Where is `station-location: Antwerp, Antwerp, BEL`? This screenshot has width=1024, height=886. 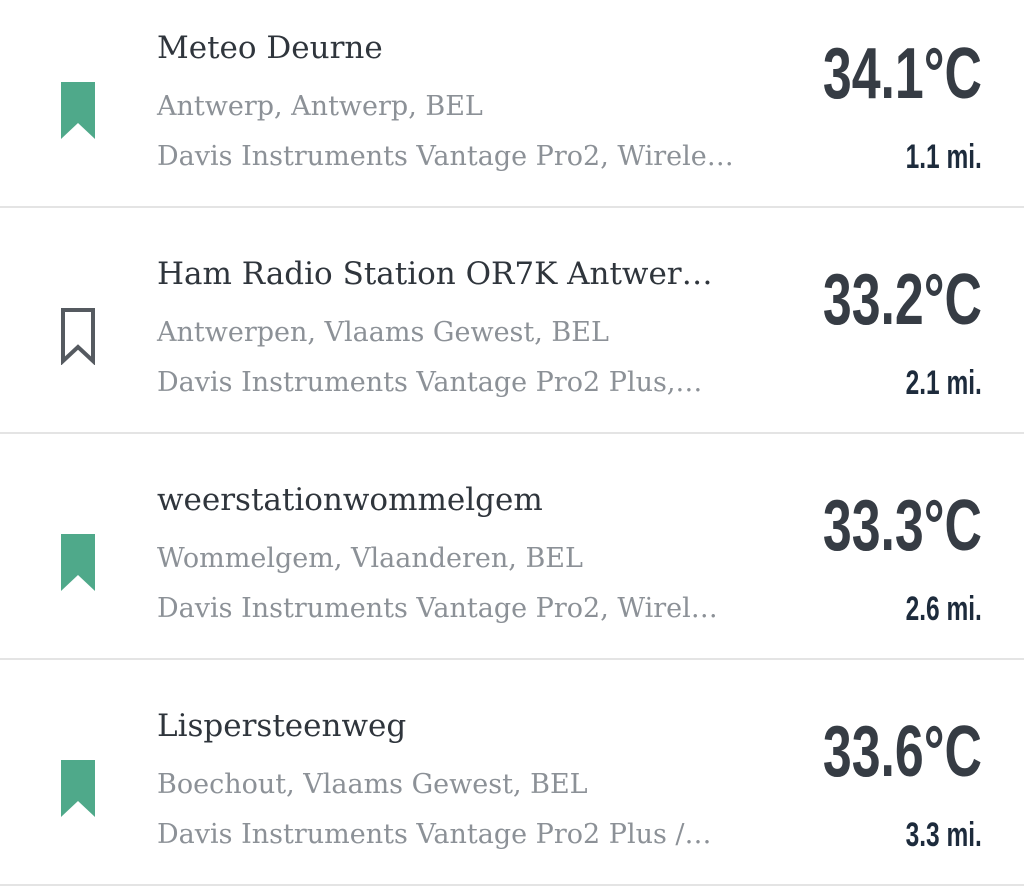 station-location: Antwerp, Antwerp, BEL is located at coordinates (320, 106).